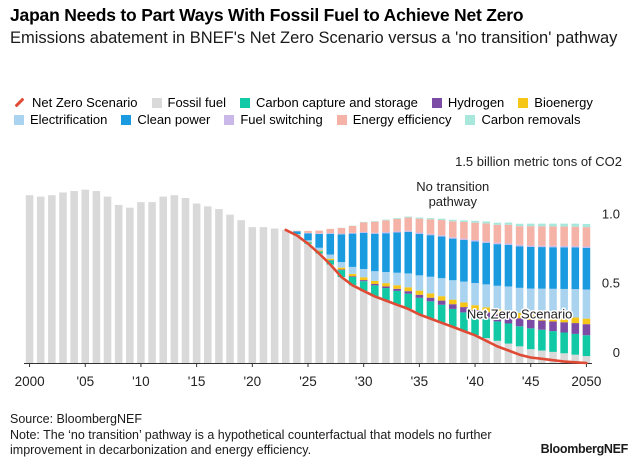 The height and width of the screenshot is (471, 640). What do you see at coordinates (538, 161) in the screenshot?
I see `y-axis-unit-label: 1.5 billion metric tons of CO2` at bounding box center [538, 161].